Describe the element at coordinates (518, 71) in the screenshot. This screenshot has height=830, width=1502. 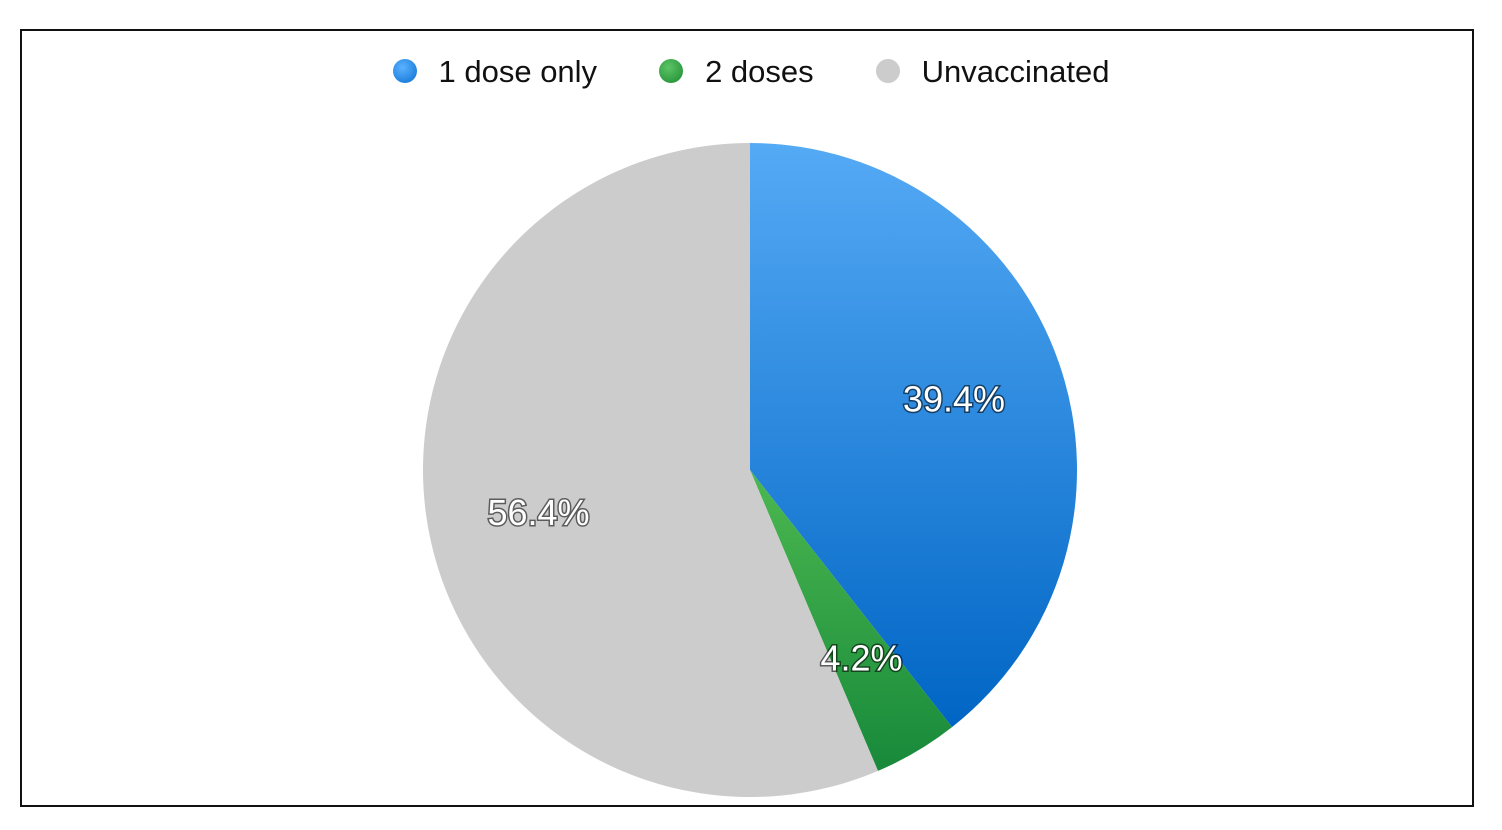
I see `legend-label-1-dose-only: 1 dose only` at that location.